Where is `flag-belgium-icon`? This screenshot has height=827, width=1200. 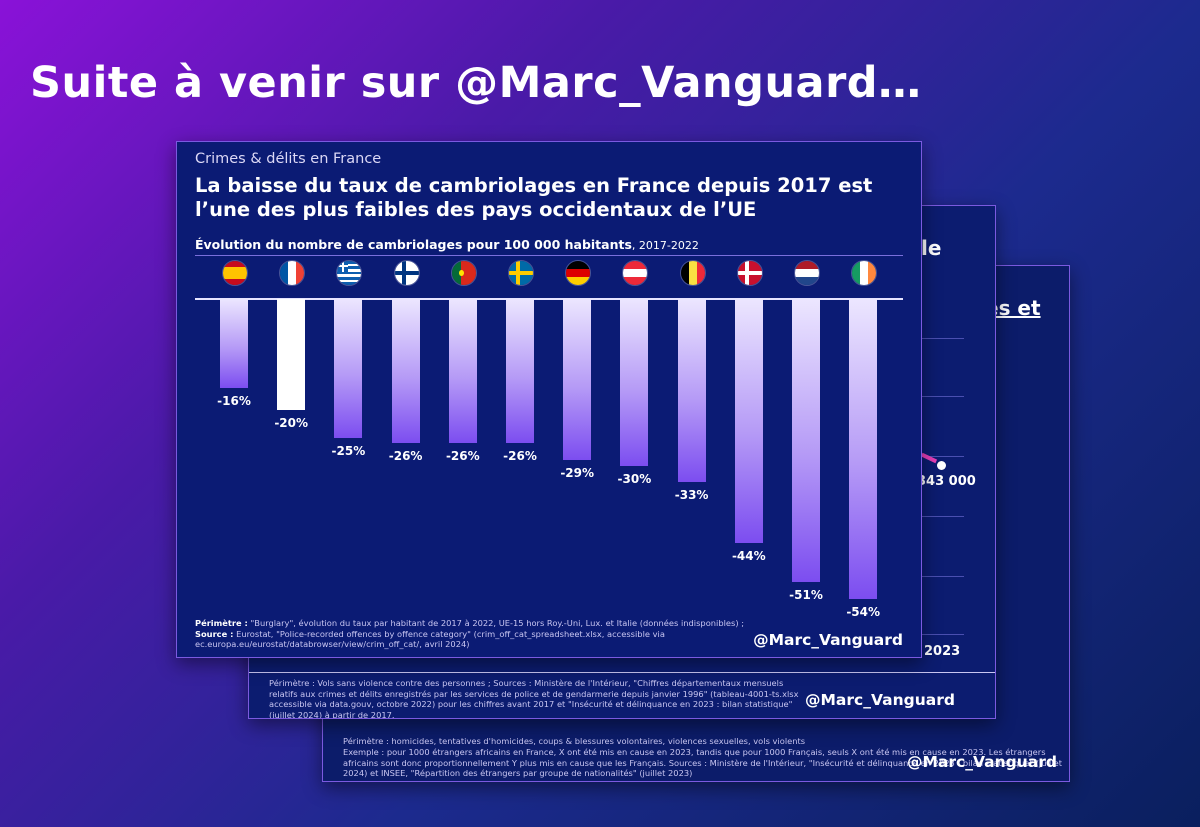 flag-belgium-icon is located at coordinates (692, 273).